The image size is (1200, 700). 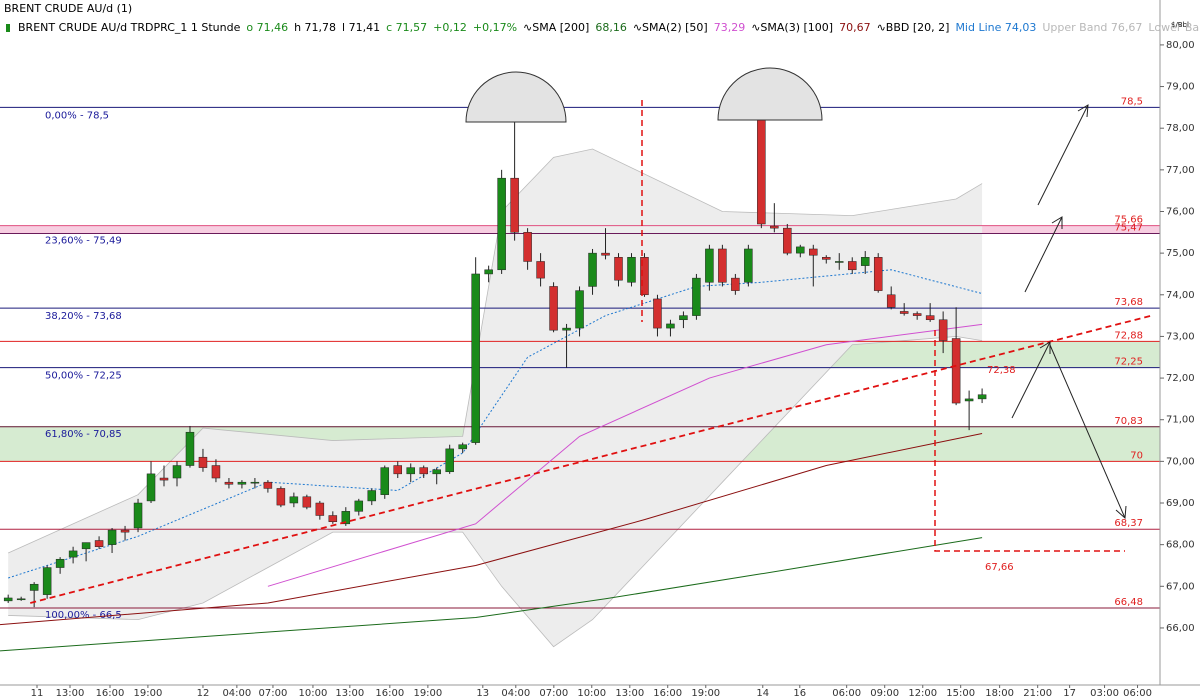 I want to click on indicator-line, so click(x=491, y=594).